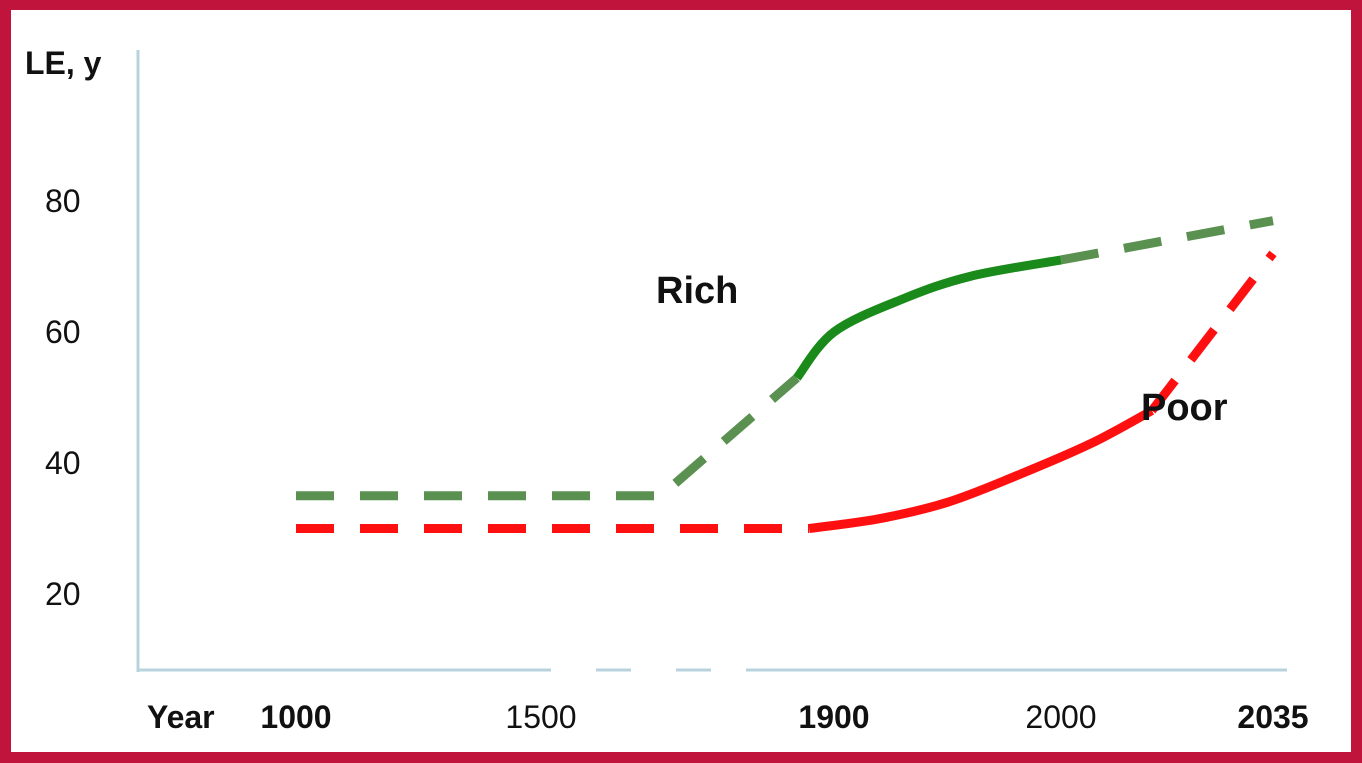 The width and height of the screenshot is (1362, 763). What do you see at coordinates (1212, 332) in the screenshot?
I see `poor-line-dashed` at bounding box center [1212, 332].